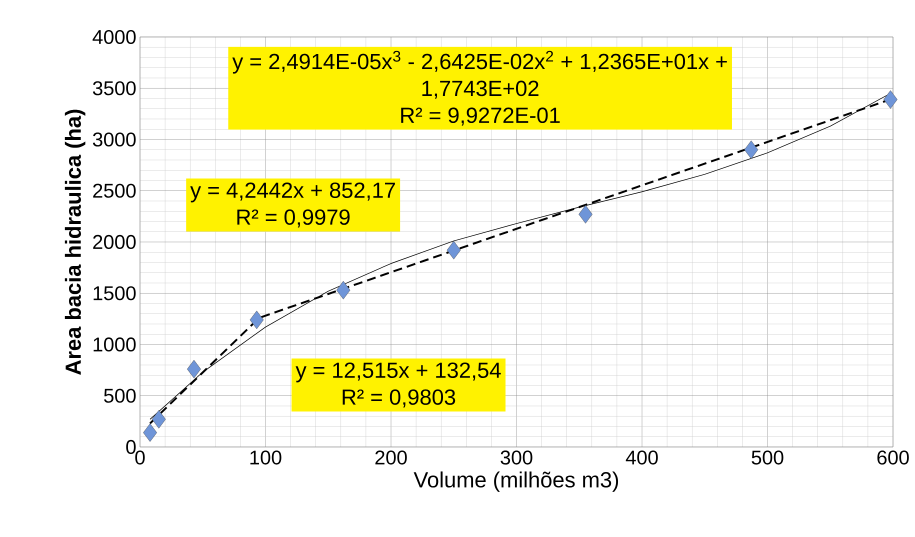  What do you see at coordinates (480, 89) in the screenshot?
I see `annotation: 1,7743E+02` at bounding box center [480, 89].